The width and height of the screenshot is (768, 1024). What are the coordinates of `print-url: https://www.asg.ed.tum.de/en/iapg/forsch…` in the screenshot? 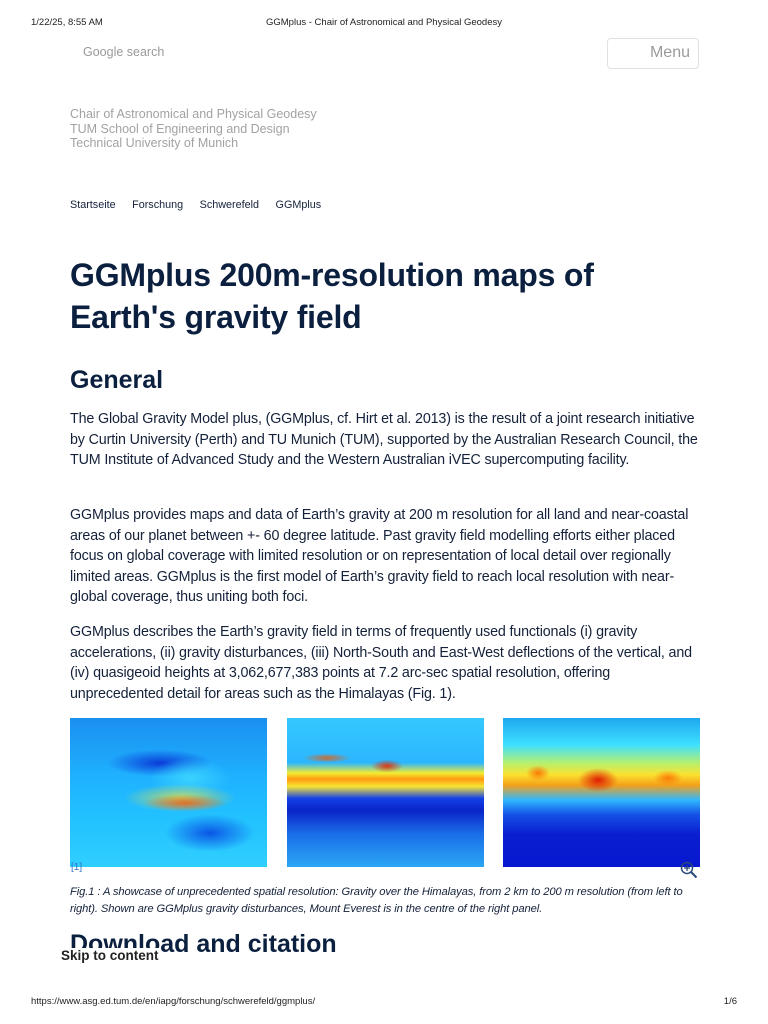 It's located at (173, 1001).